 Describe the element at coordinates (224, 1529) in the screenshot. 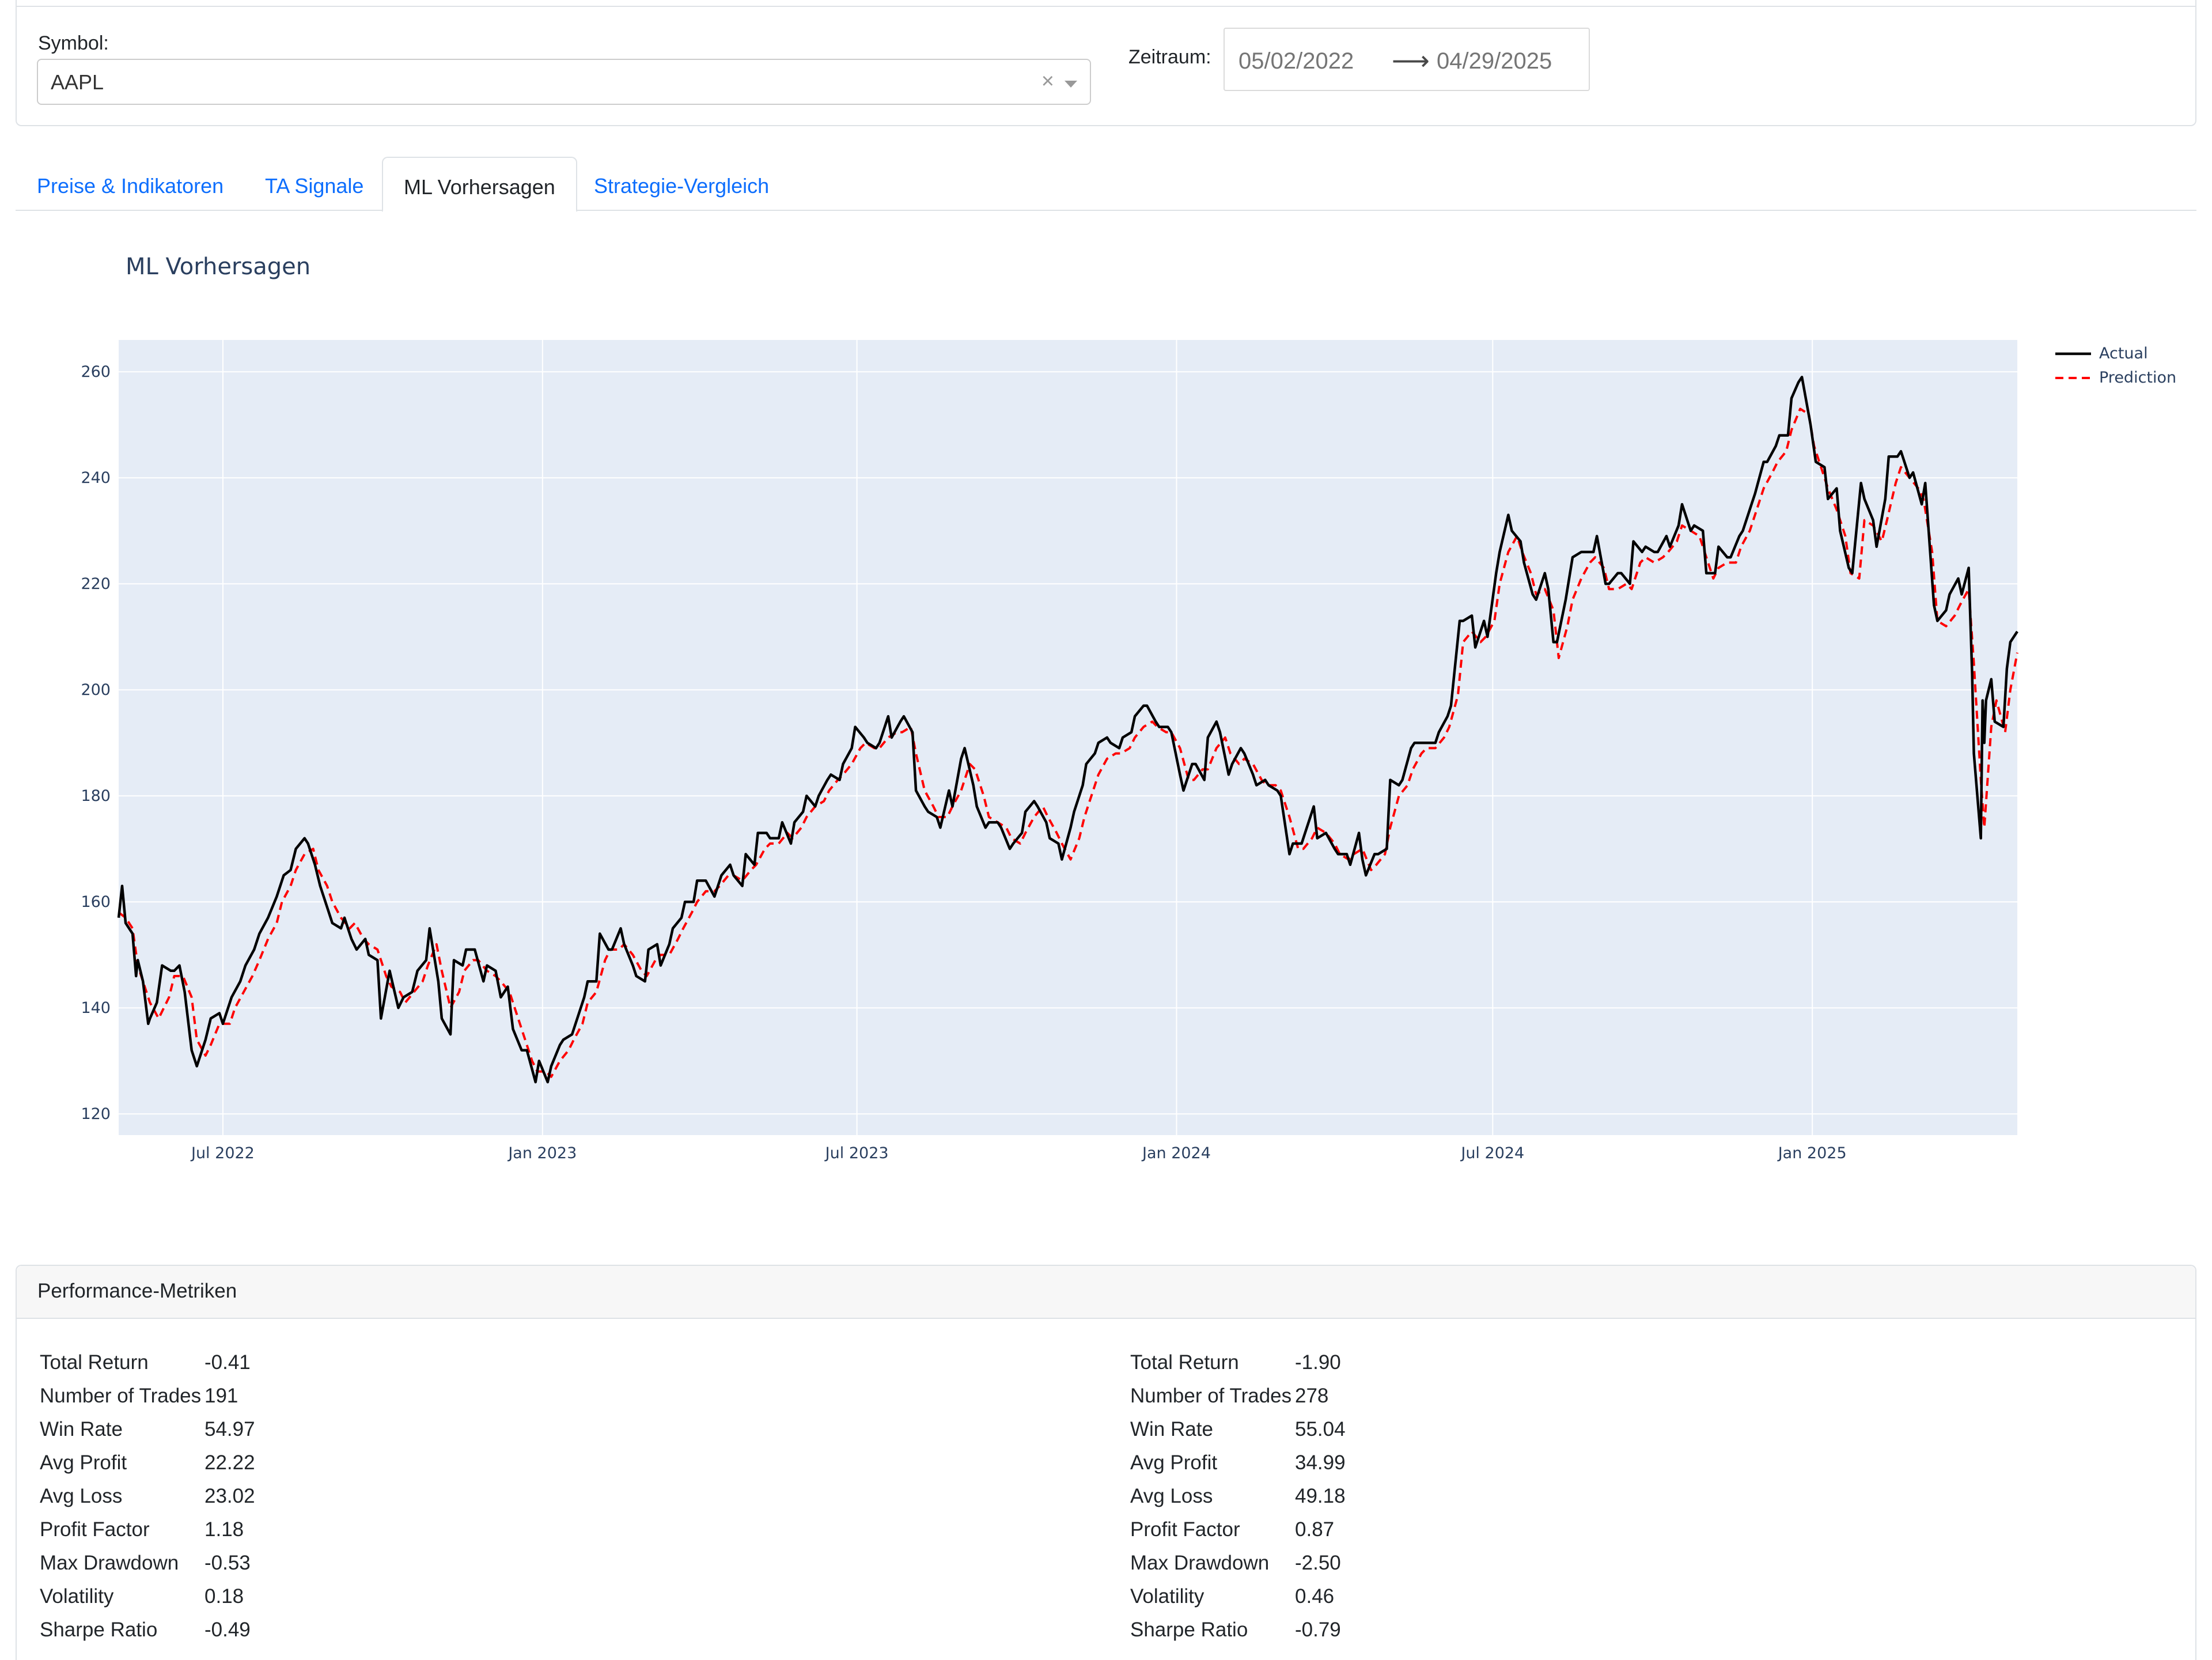

I see `metric-value: 1.18` at that location.